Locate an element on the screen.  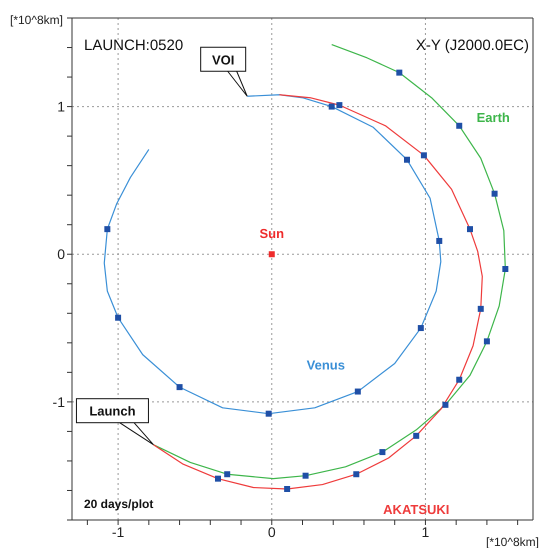
annotation: LAUNCH:0520 is located at coordinates (134, 45).